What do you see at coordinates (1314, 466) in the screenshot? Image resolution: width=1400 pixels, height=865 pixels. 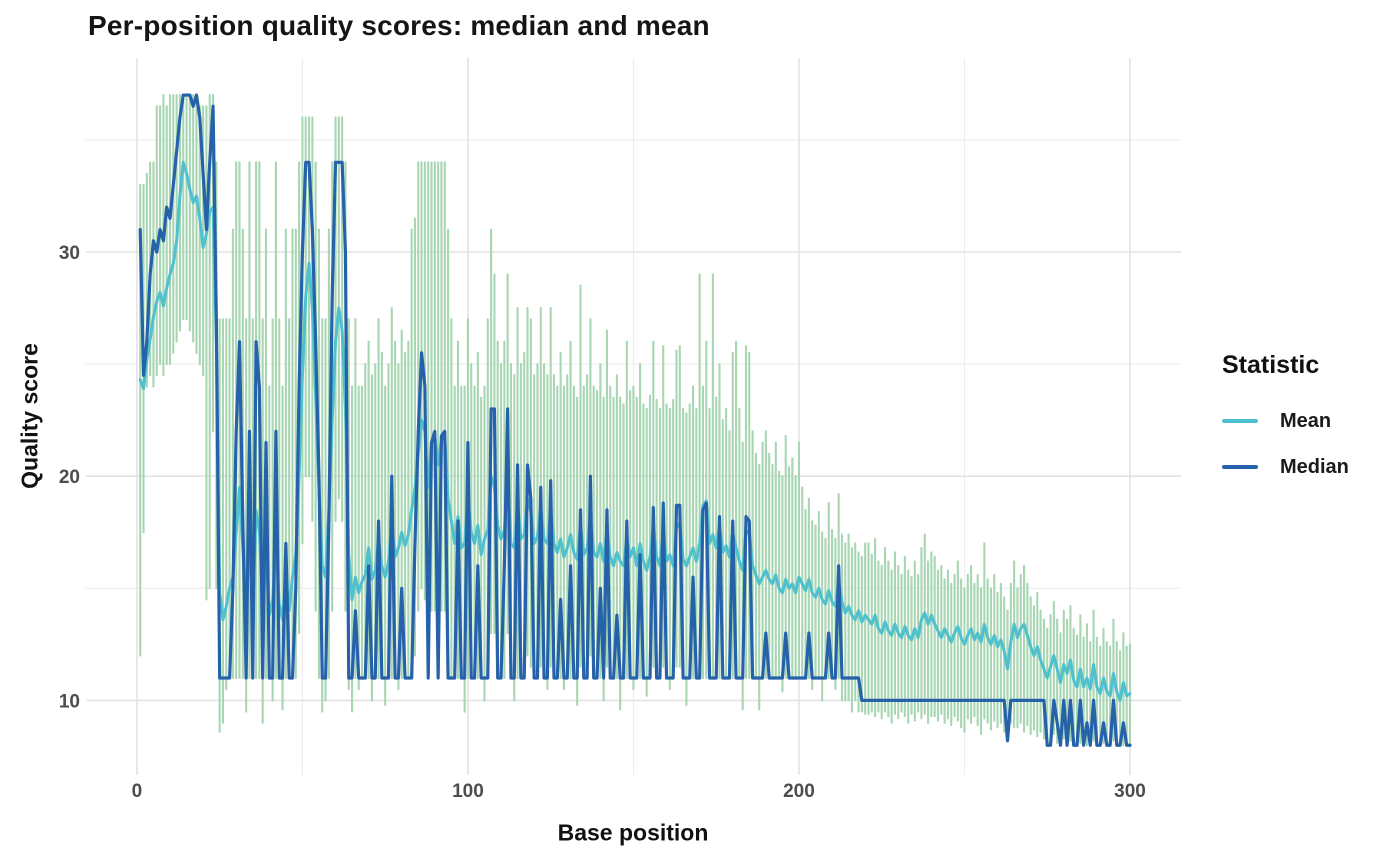 I see `legend-label-median: Median` at bounding box center [1314, 466].